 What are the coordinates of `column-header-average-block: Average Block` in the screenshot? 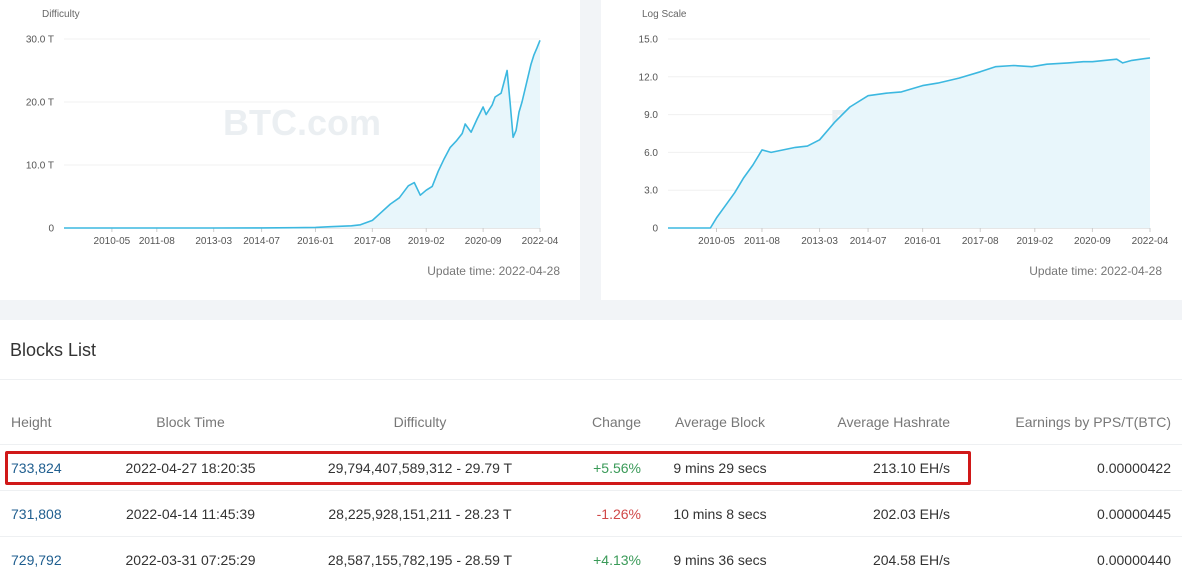 It's located at (719, 422).